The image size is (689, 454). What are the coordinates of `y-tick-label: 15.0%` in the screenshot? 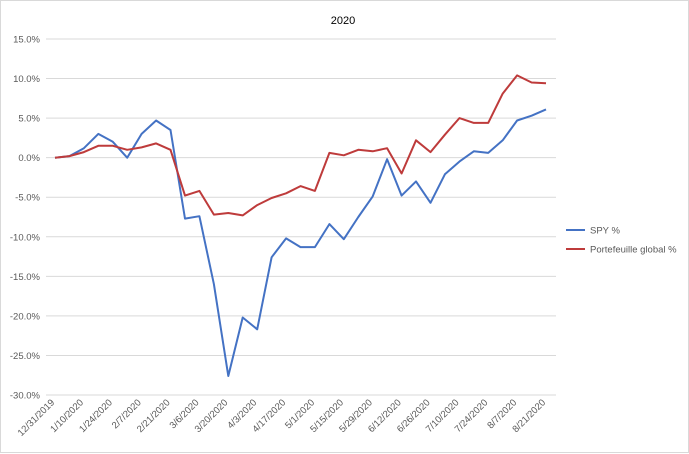 It's located at (26, 40).